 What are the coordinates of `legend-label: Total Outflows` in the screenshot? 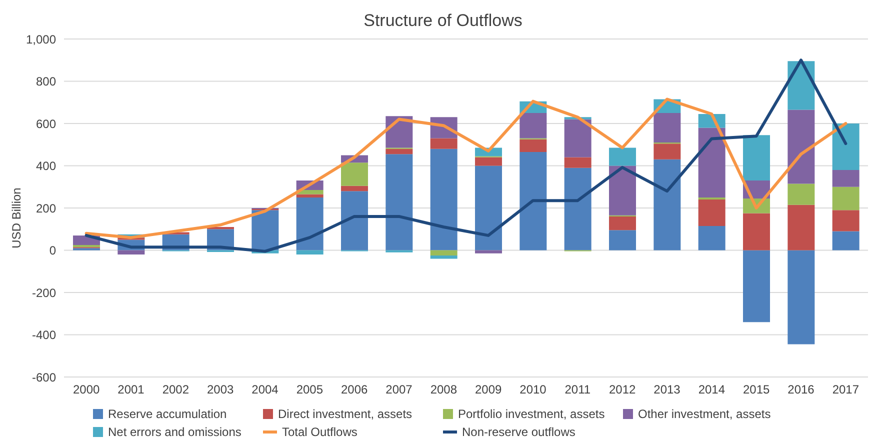 It's located at (320, 432).